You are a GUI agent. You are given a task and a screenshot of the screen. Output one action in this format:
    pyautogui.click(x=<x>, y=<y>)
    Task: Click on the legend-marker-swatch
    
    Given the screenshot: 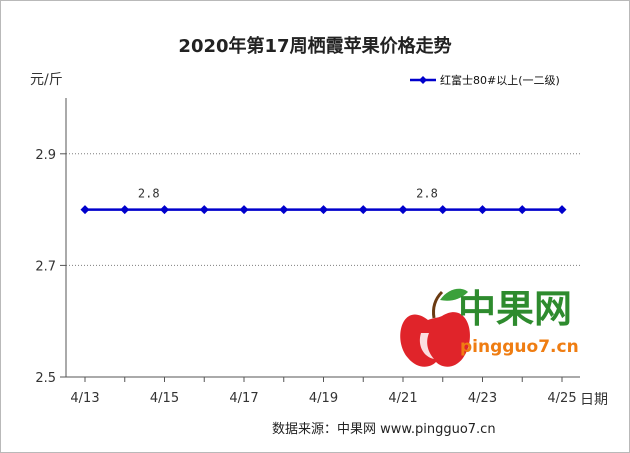 What is the action you would take?
    pyautogui.click(x=423, y=80)
    